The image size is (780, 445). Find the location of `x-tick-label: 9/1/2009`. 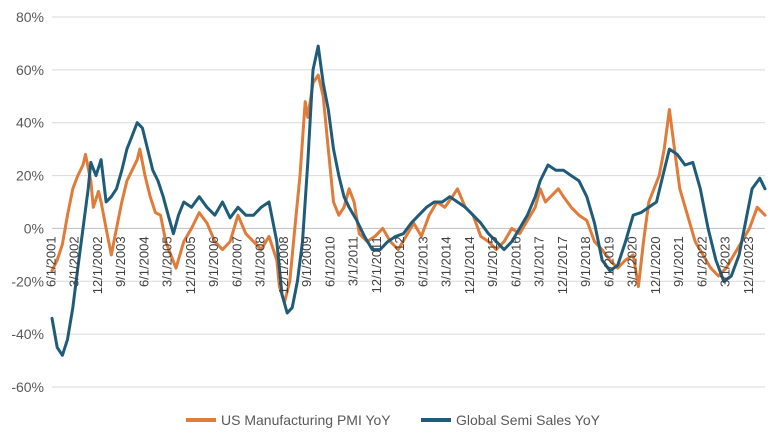

x-tick-label: 9/1/2009 is located at coordinates (306, 261).